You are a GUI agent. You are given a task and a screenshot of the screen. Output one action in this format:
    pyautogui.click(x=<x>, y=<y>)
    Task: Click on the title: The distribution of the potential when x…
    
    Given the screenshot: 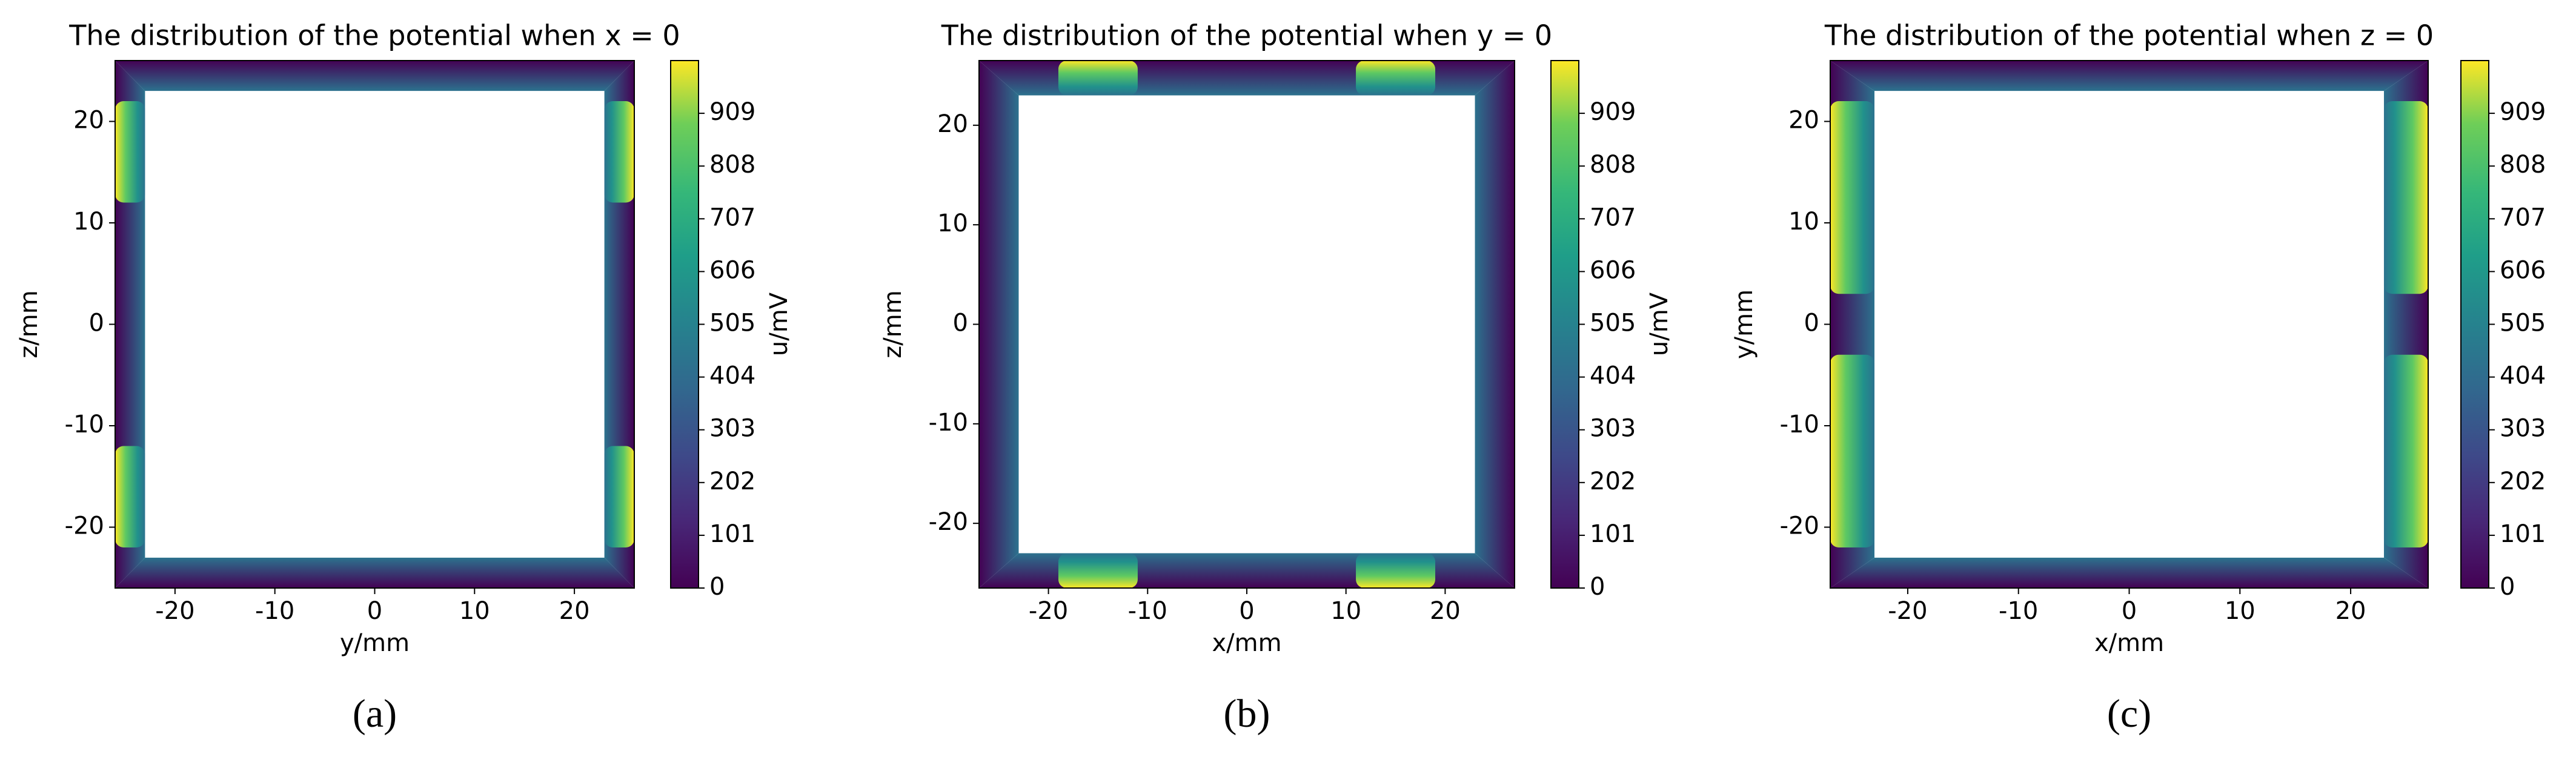 What is the action you would take?
    pyautogui.click(x=374, y=35)
    